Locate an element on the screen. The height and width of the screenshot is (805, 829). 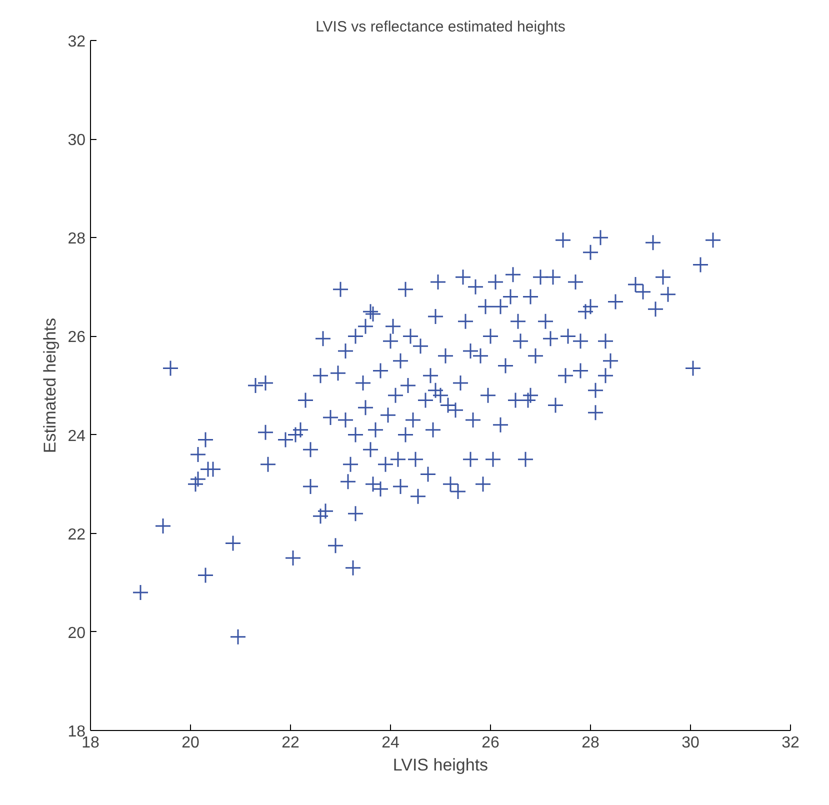
y-tick-label: 26 is located at coordinates (77, 337).